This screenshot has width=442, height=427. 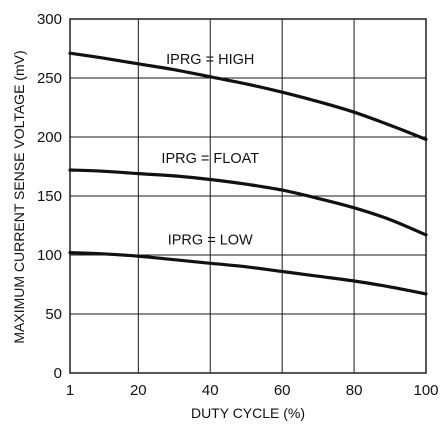 I want to click on x-tick-label-3: 60, so click(x=282, y=390).